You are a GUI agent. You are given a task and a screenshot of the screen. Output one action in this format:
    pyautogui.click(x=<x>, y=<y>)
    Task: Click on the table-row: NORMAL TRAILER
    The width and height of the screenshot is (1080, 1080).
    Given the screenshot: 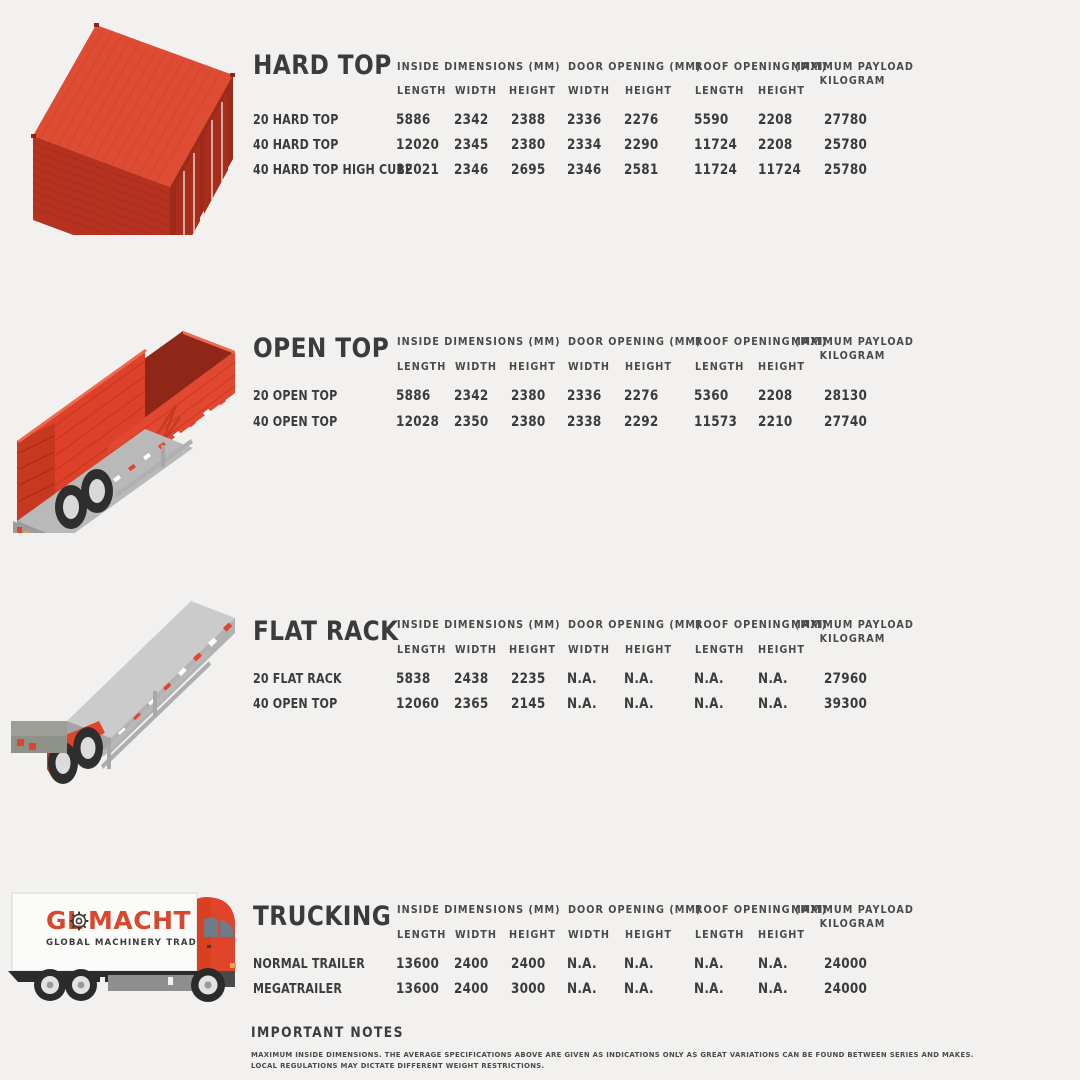 What is the action you would take?
    pyautogui.click(x=309, y=964)
    